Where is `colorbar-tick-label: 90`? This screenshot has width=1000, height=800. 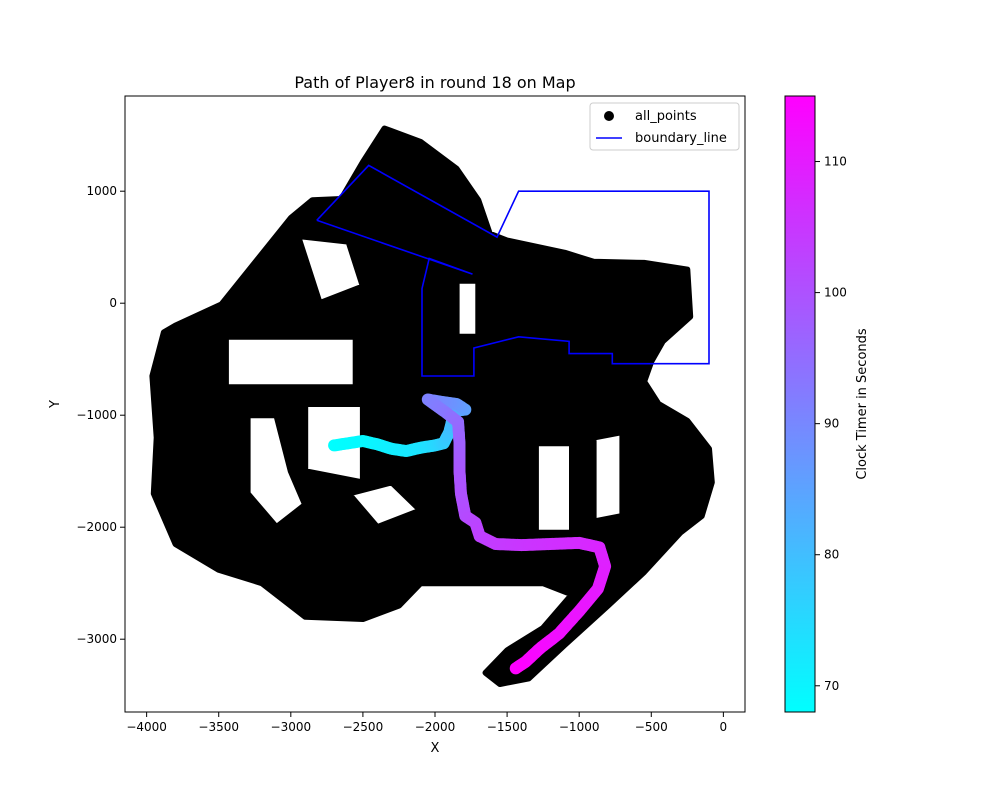 colorbar-tick-label: 90 is located at coordinates (831, 424).